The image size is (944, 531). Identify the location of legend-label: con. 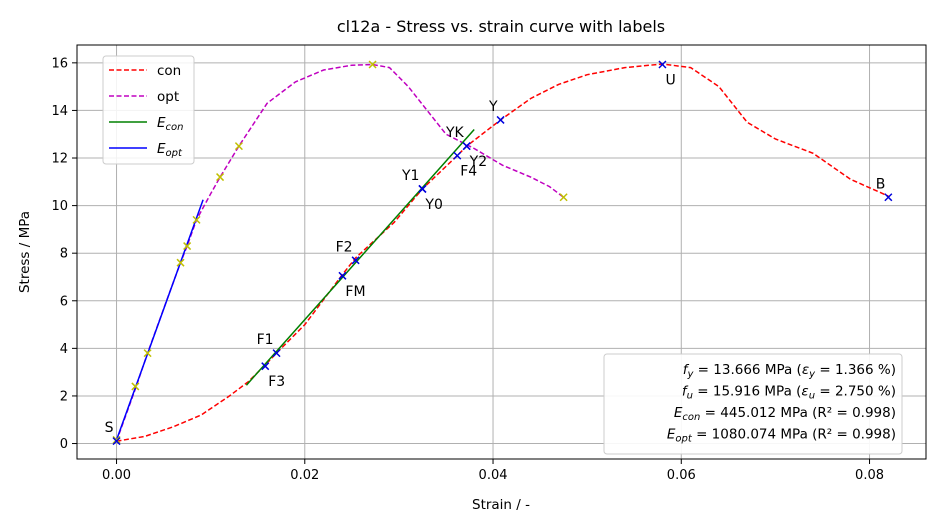
(169, 71).